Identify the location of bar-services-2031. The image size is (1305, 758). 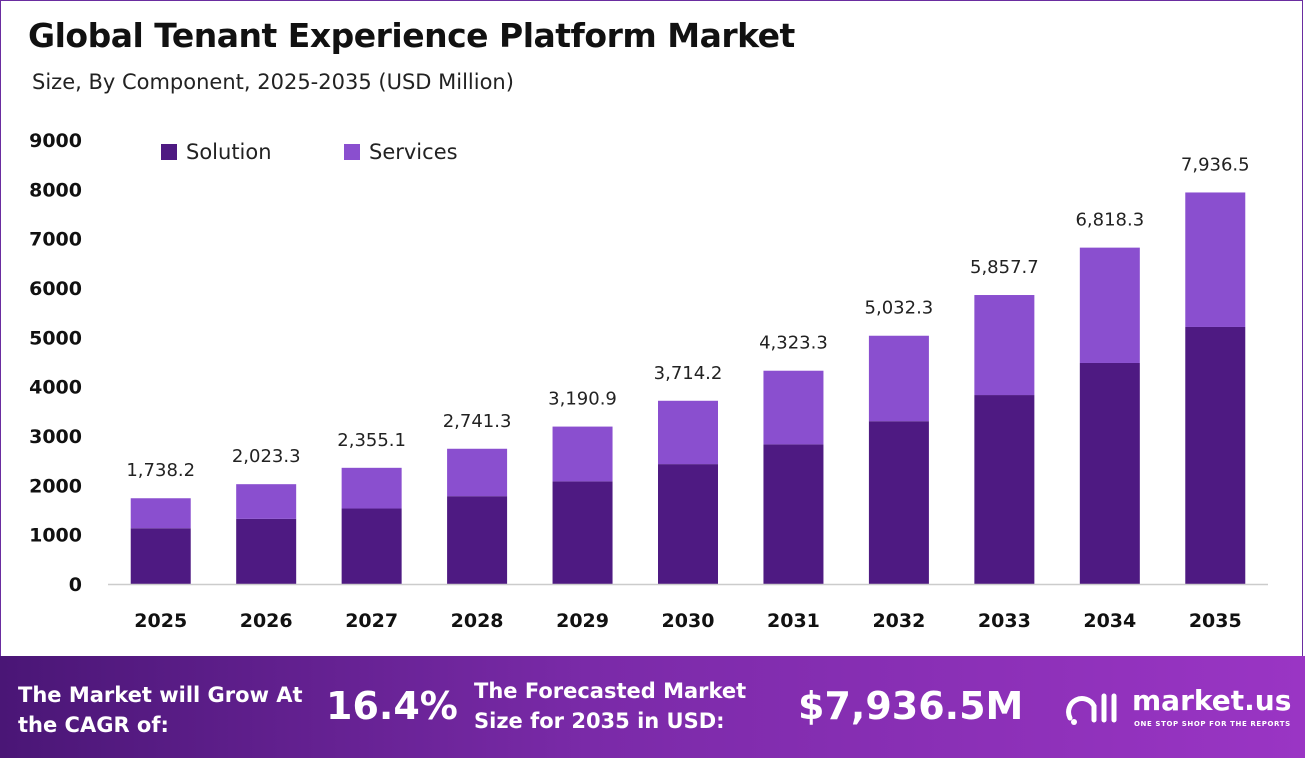
(793, 407).